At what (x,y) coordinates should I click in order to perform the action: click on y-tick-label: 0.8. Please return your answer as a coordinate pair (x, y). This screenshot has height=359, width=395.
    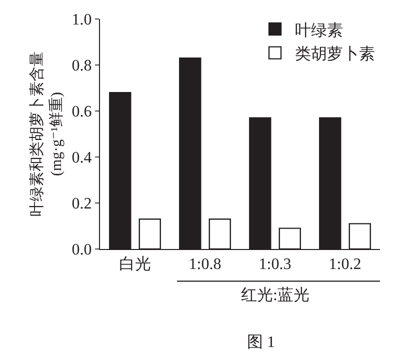
    Looking at the image, I should click on (82, 66).